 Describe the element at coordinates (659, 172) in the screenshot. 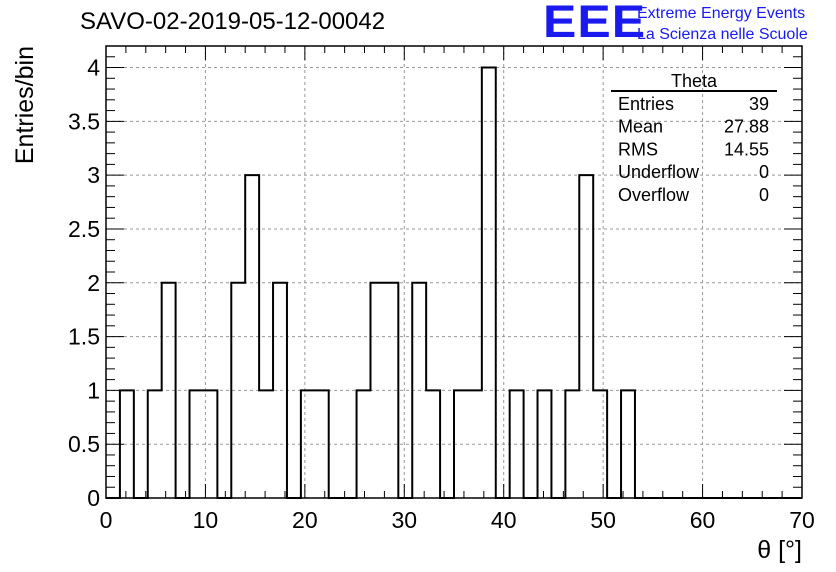

I see `stats-label: Underflow` at that location.